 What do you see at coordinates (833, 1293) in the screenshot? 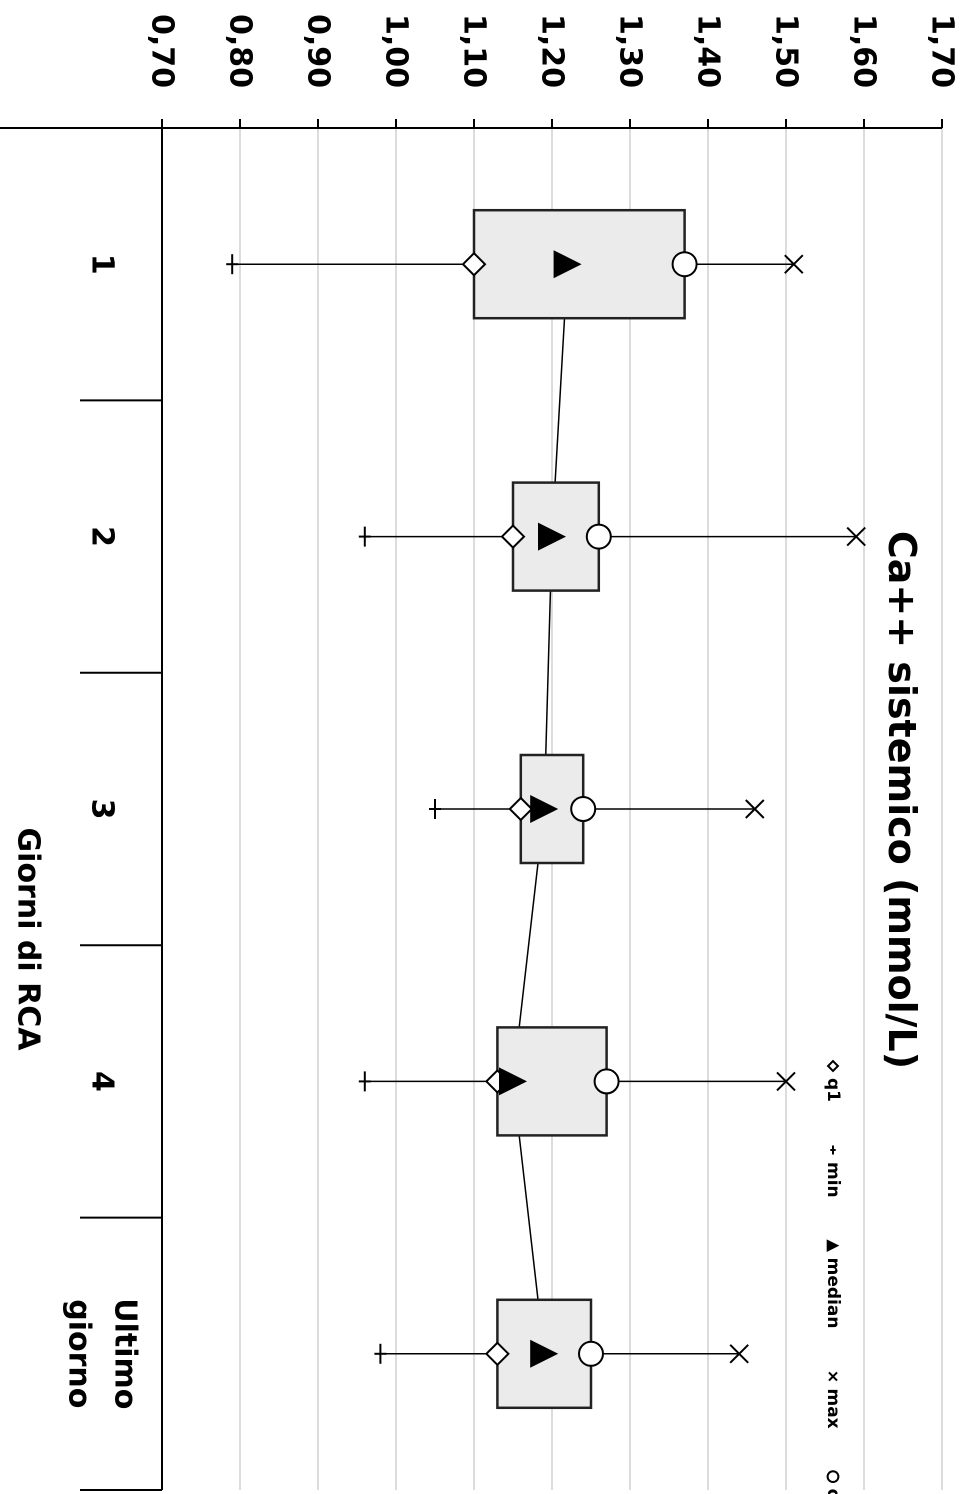
I see `legend-label: median` at bounding box center [833, 1293].